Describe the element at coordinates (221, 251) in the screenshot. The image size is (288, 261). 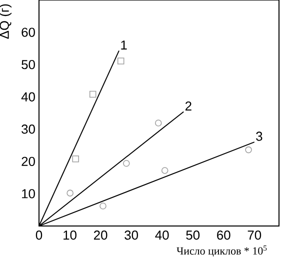
I see `x-axis-title: Число циклов * 10$^{5}$` at that location.